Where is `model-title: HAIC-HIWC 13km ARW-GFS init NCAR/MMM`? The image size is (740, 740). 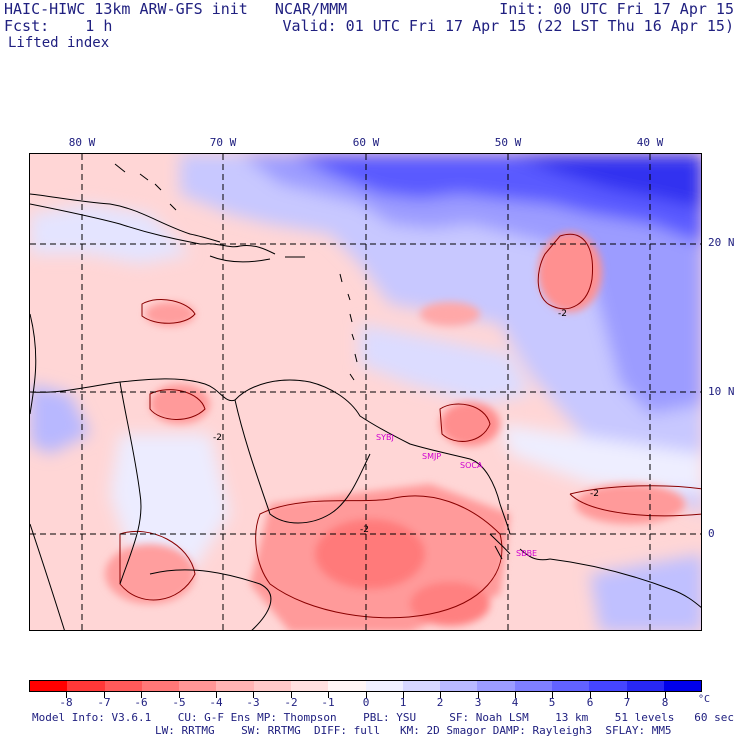
model-title: HAIC-HIWC 13km ARW-GFS init NCAR/MMM is located at coordinates (176, 9).